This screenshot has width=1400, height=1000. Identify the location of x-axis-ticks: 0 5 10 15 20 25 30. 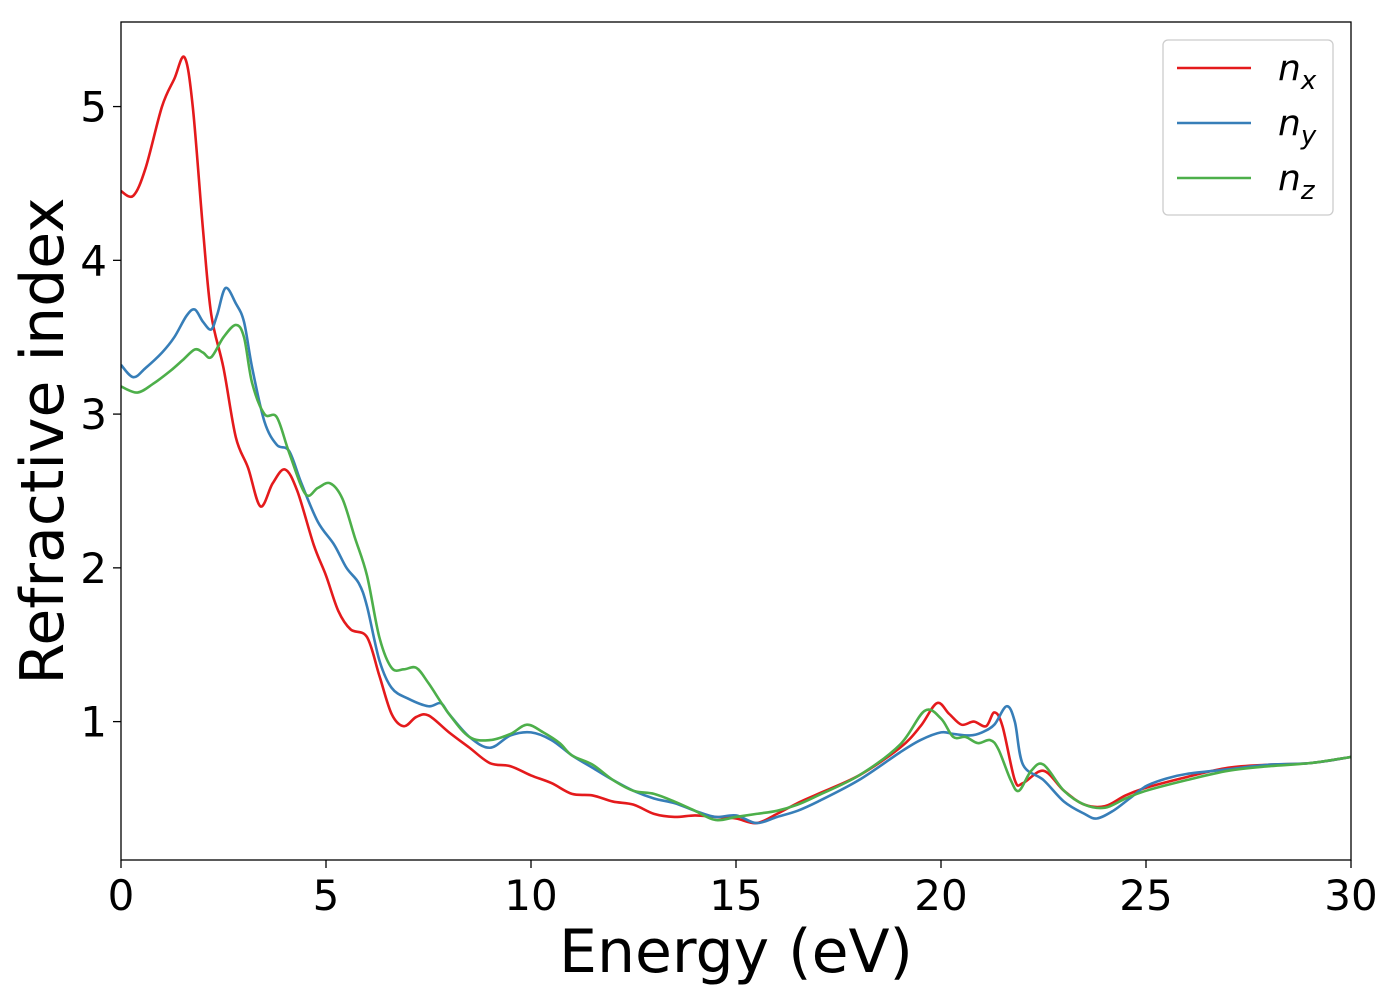
(743, 890).